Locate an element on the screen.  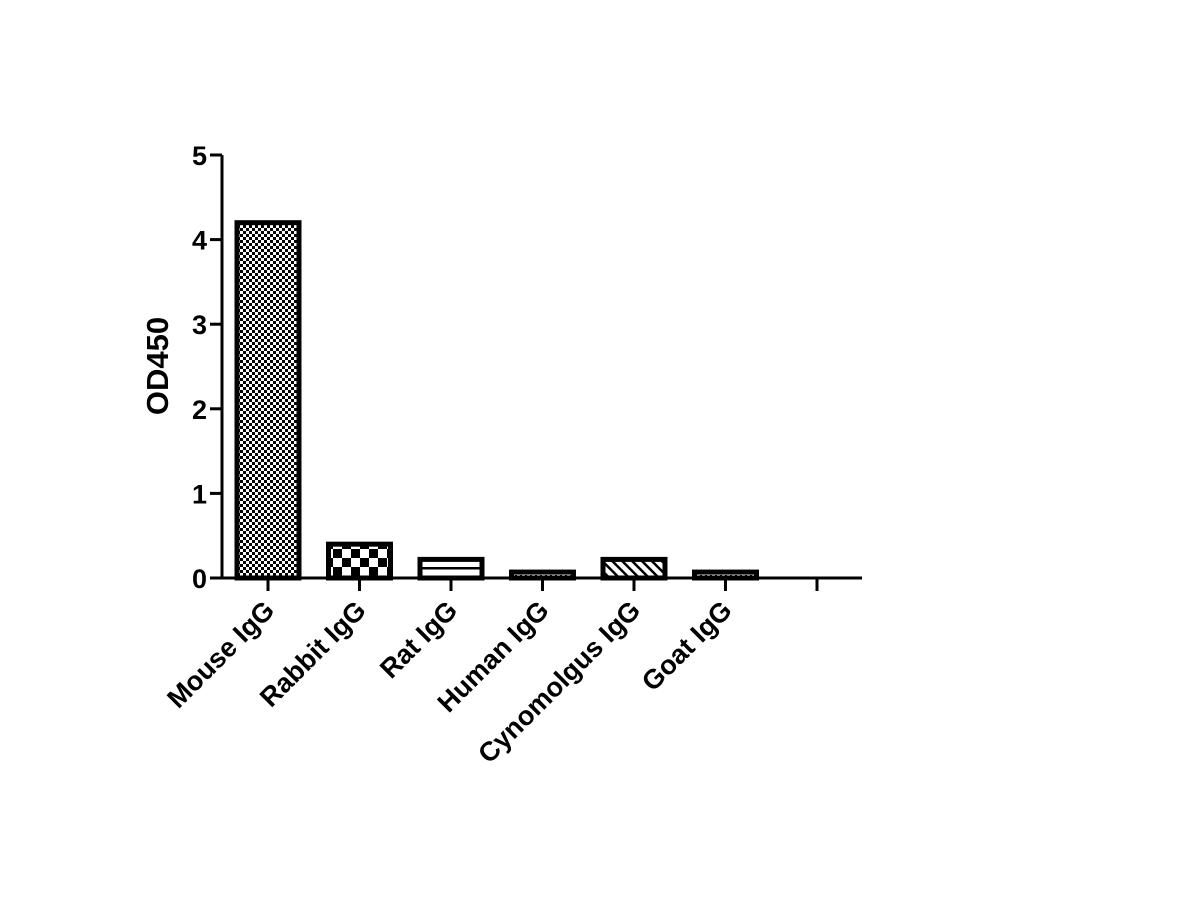
y-tick-label: 4 is located at coordinates (199, 241).